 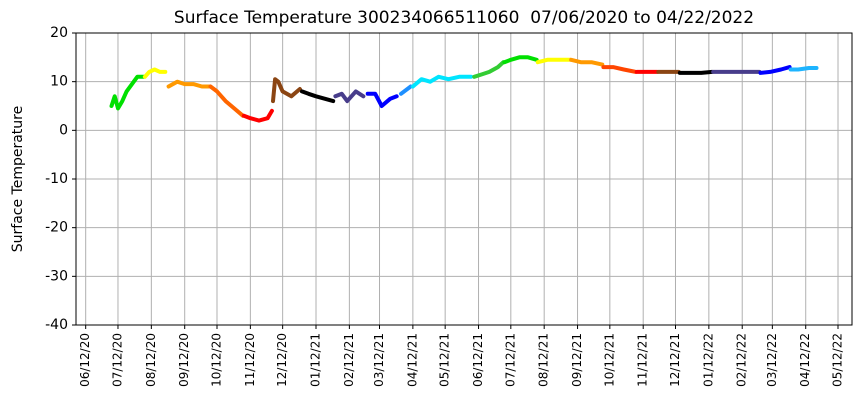 What do you see at coordinates (445, 360) in the screenshot?
I see `x-tick-label: 05/12/21` at bounding box center [445, 360].